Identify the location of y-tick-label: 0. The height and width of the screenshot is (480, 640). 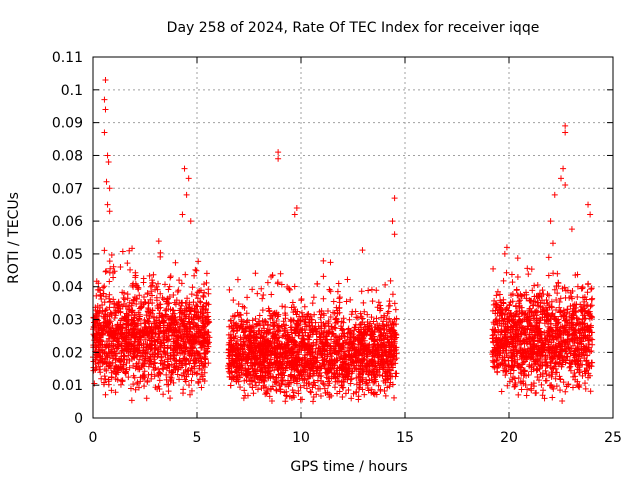
(78, 419).